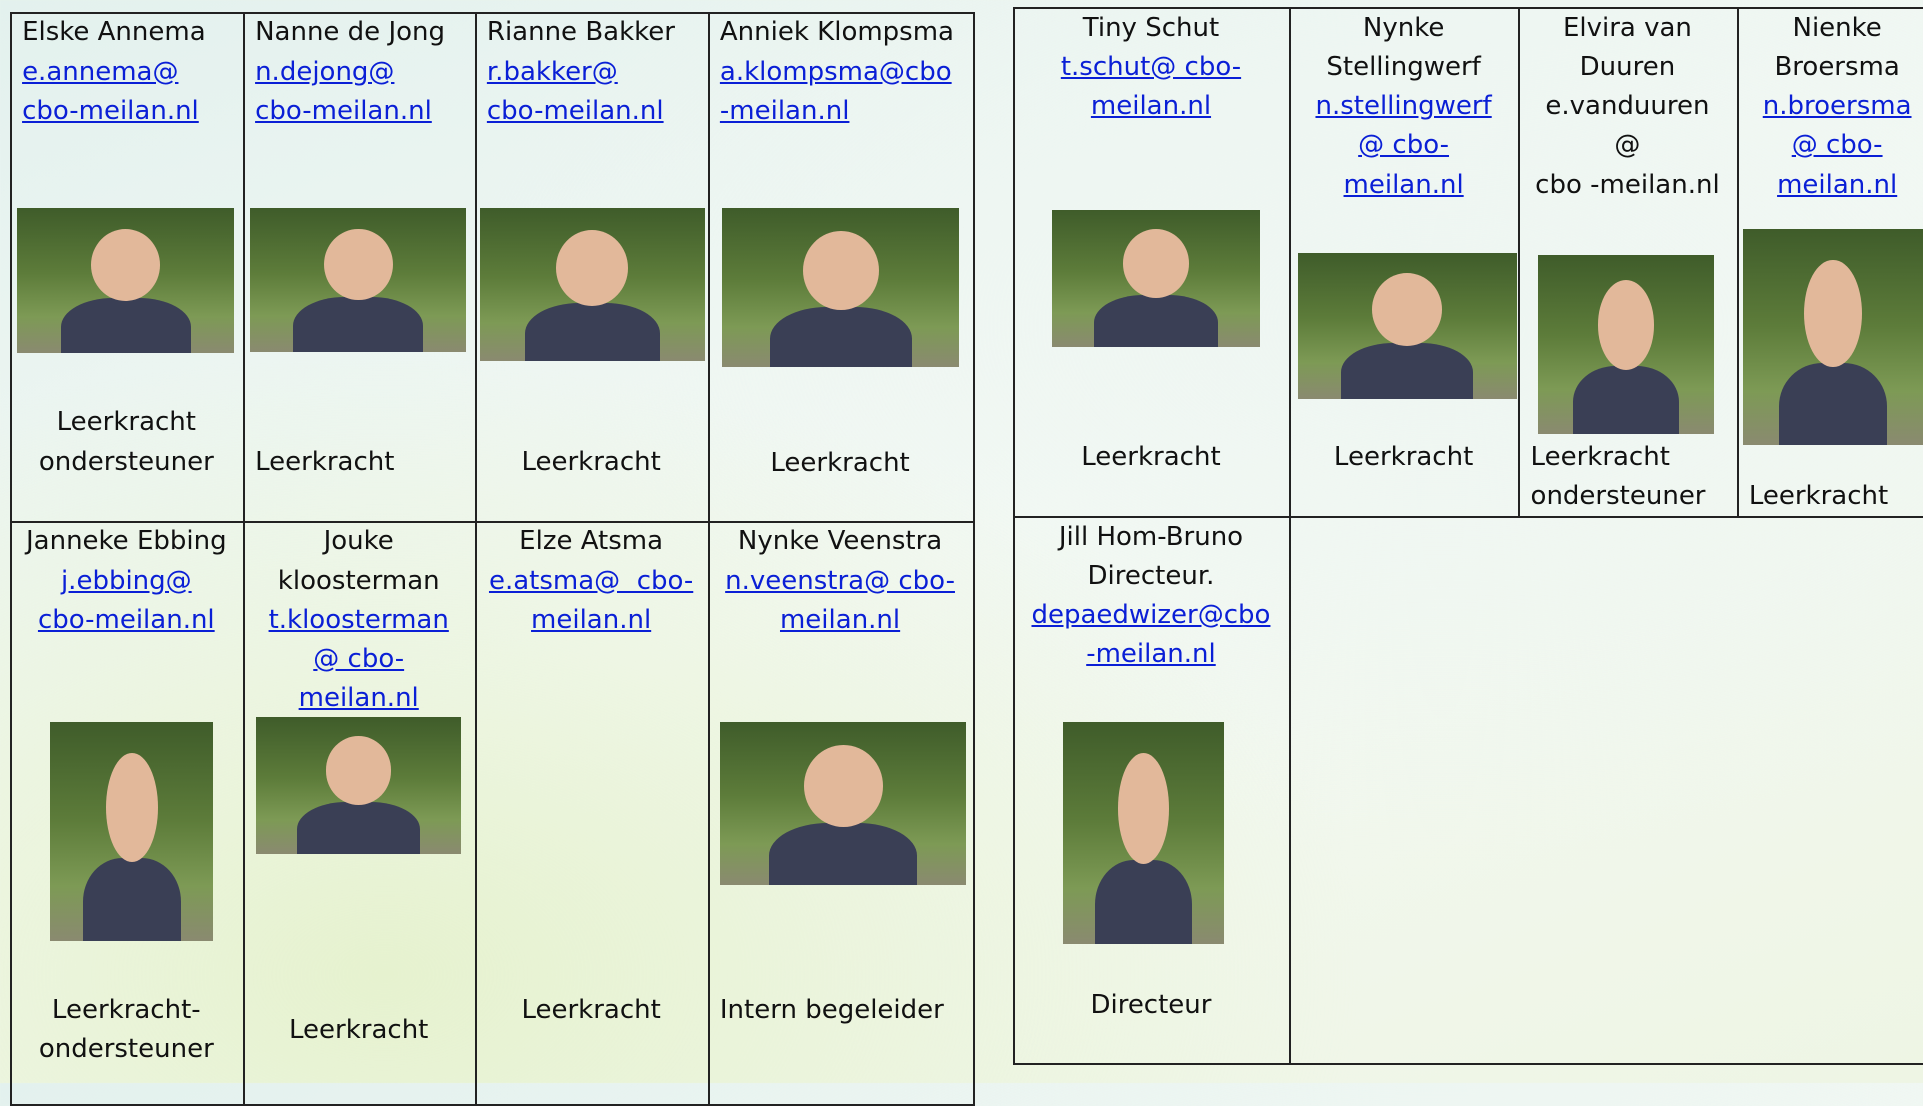 This screenshot has width=1923, height=1106. Describe the element at coordinates (1403, 66) in the screenshot. I see `staff-name: Stellingwerf` at that location.